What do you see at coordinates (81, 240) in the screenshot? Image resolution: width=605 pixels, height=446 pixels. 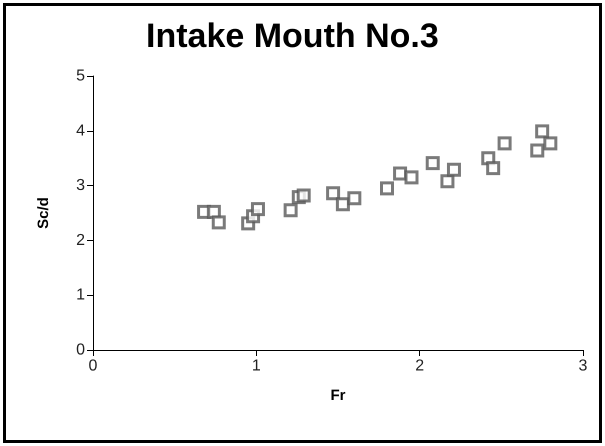 I see `y-tick-label: 2` at bounding box center [81, 240].